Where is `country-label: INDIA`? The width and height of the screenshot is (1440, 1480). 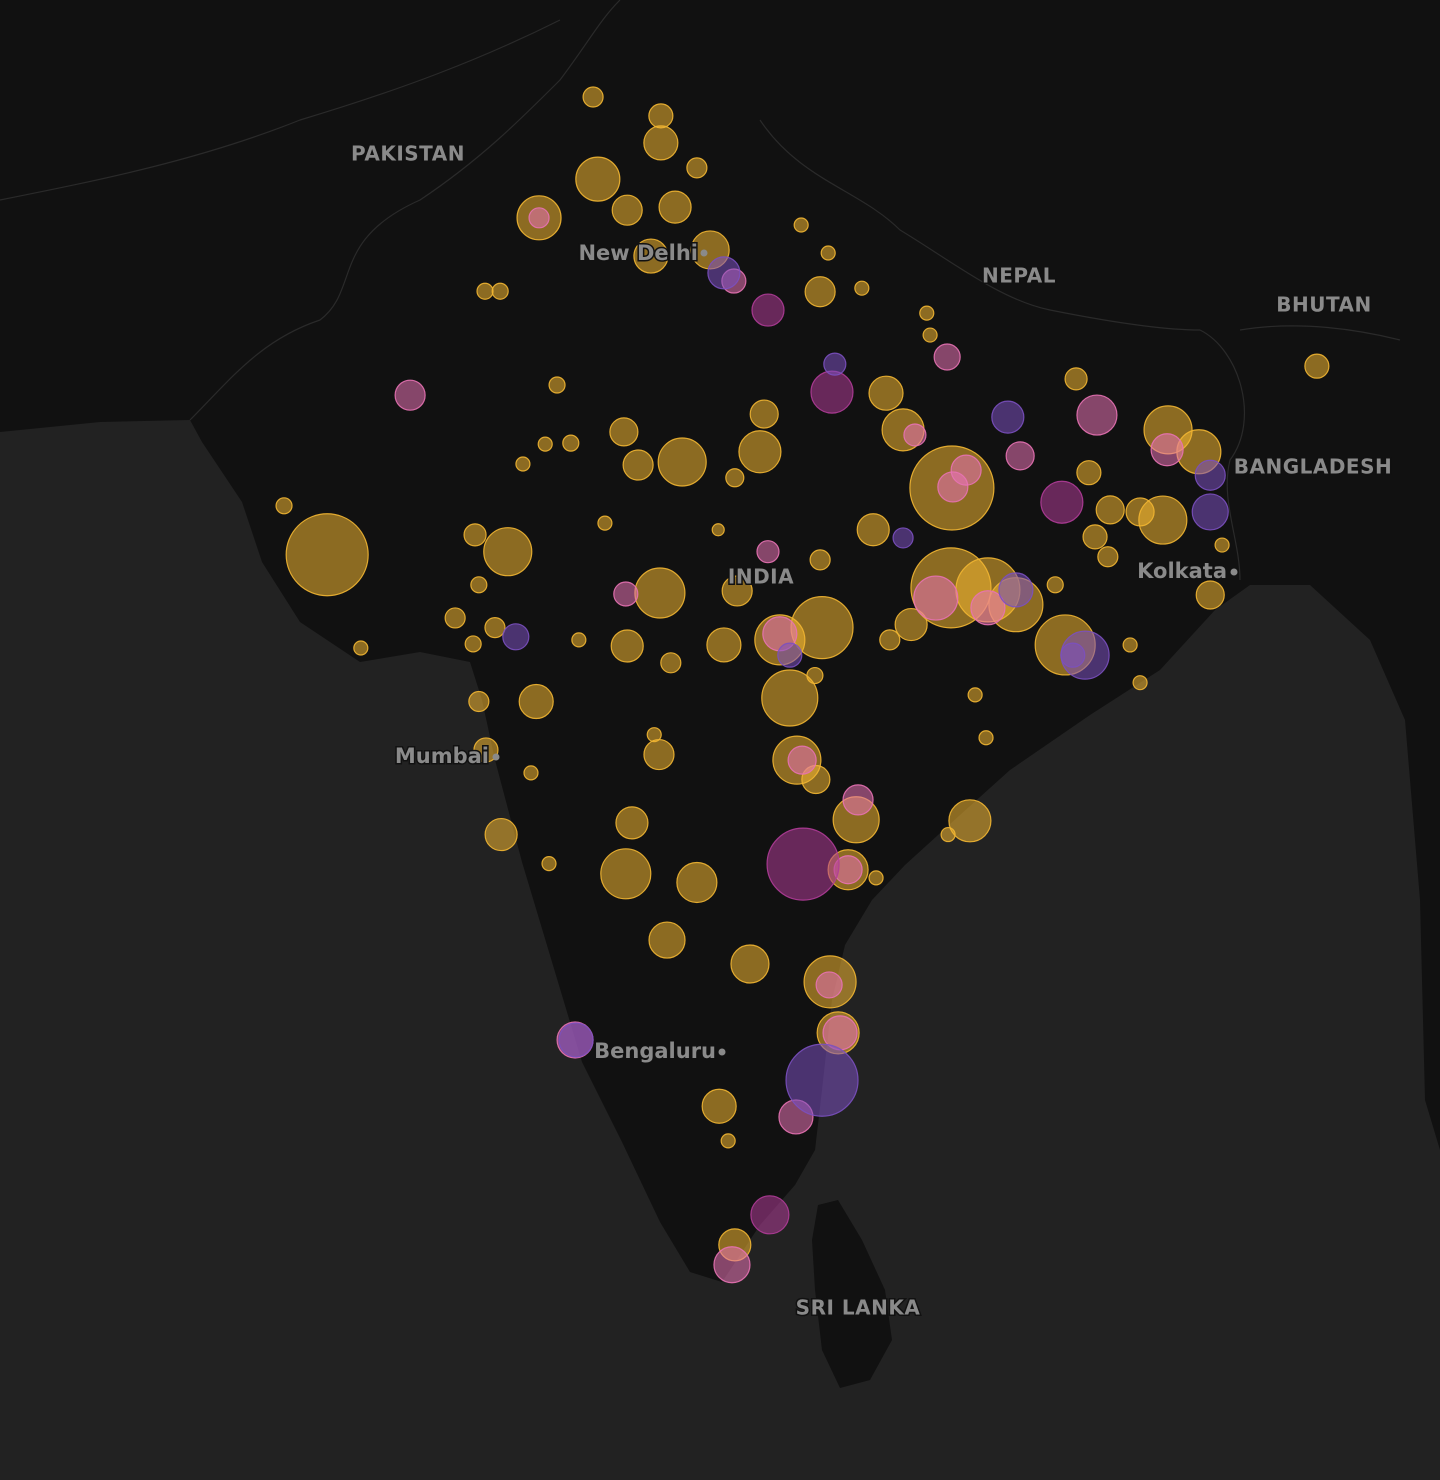 country-label: INDIA is located at coordinates (761, 577).